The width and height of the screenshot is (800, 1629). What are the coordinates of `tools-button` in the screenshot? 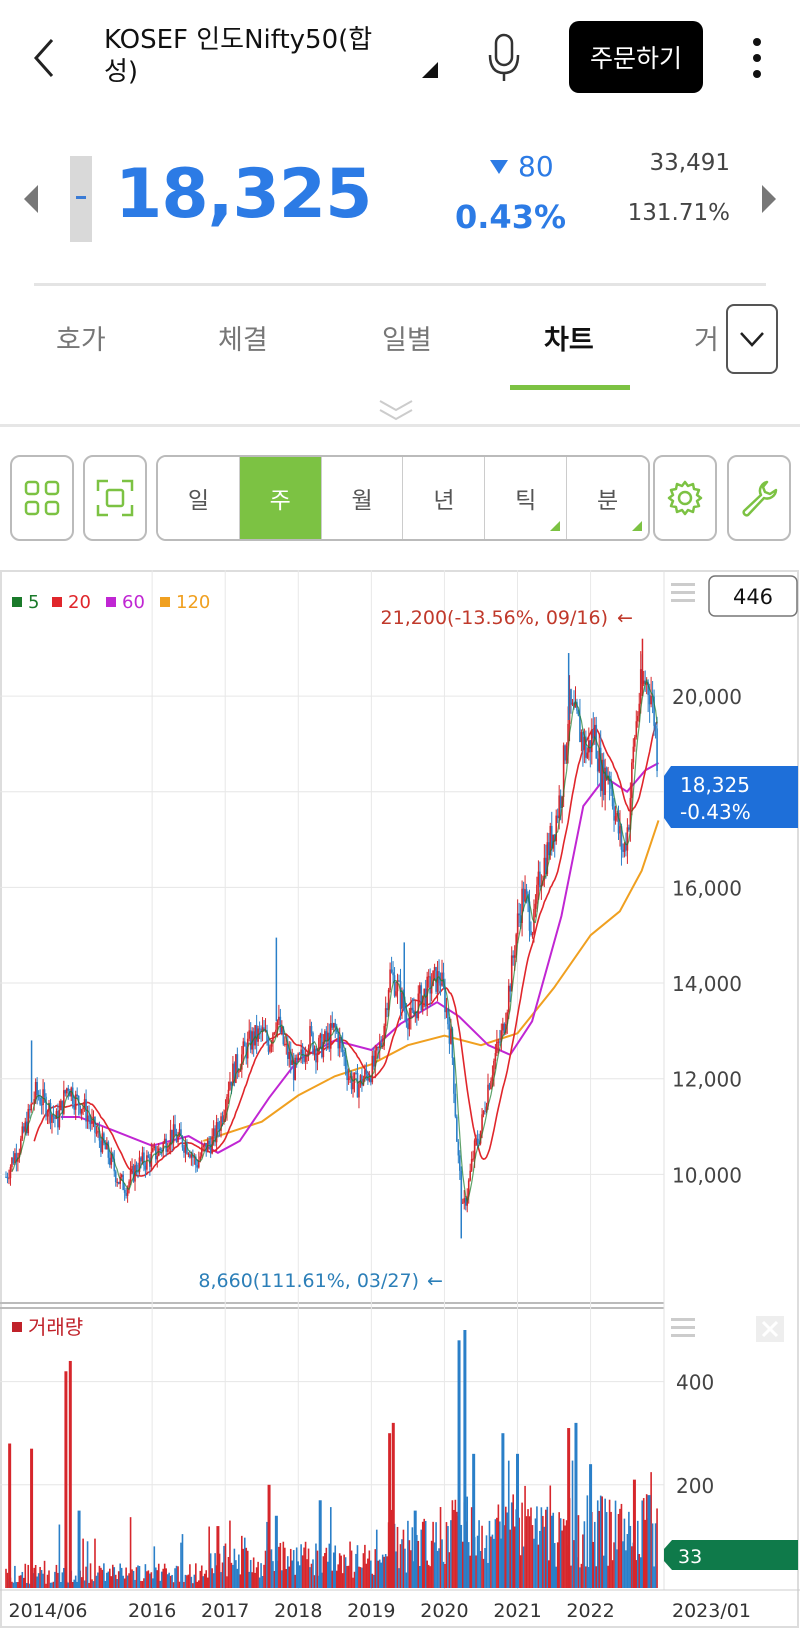 It's located at (759, 498).